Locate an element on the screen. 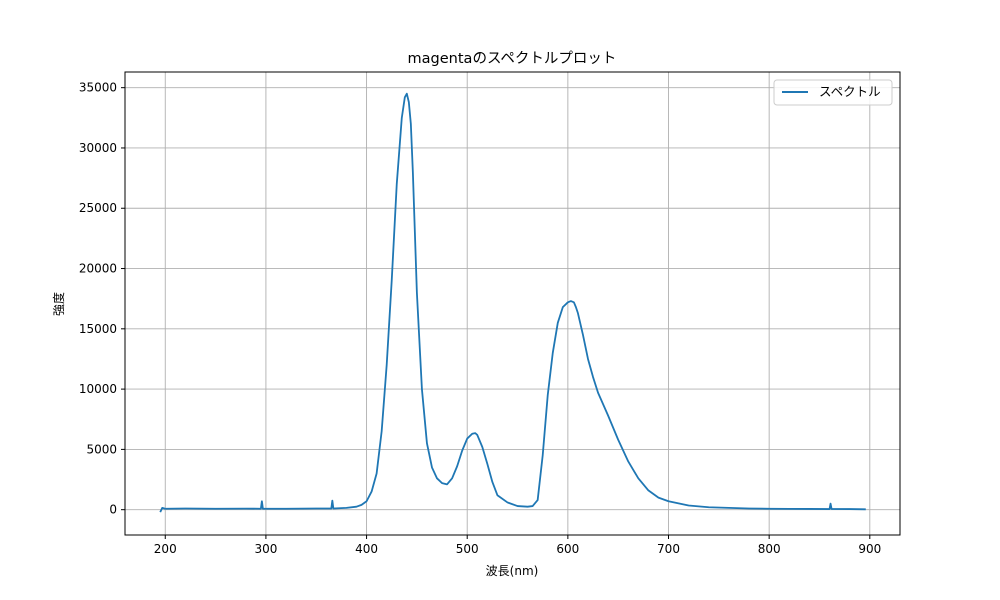 This screenshot has width=1000, height=600. x-tick-label: 900 is located at coordinates (869, 549).